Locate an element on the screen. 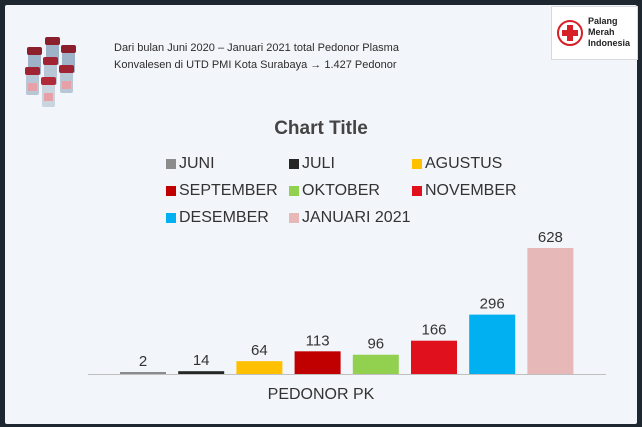 Image resolution: width=642 pixels, height=427 pixels. data-label-november: 166 is located at coordinates (433, 330).